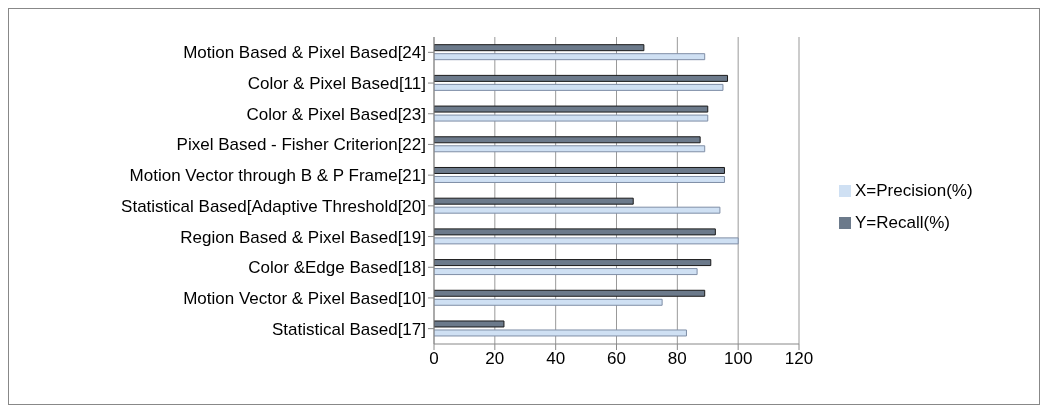 This screenshot has height=415, width=1050. Describe the element at coordinates (616, 359) in the screenshot. I see `x-tick-label: 60` at that location.